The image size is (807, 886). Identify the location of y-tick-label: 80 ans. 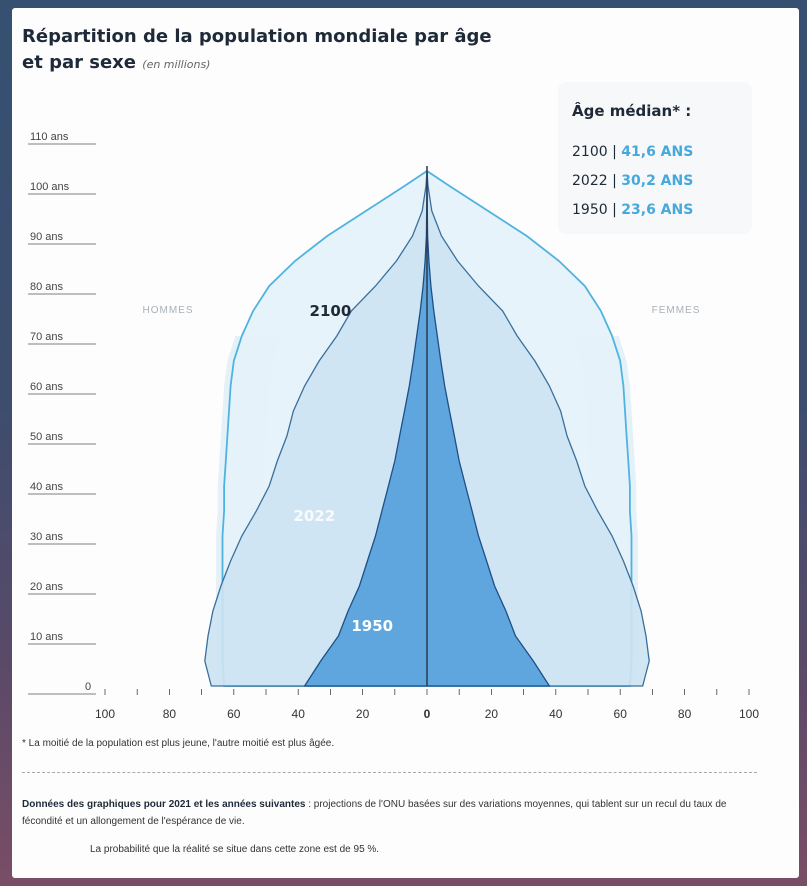
(47, 287).